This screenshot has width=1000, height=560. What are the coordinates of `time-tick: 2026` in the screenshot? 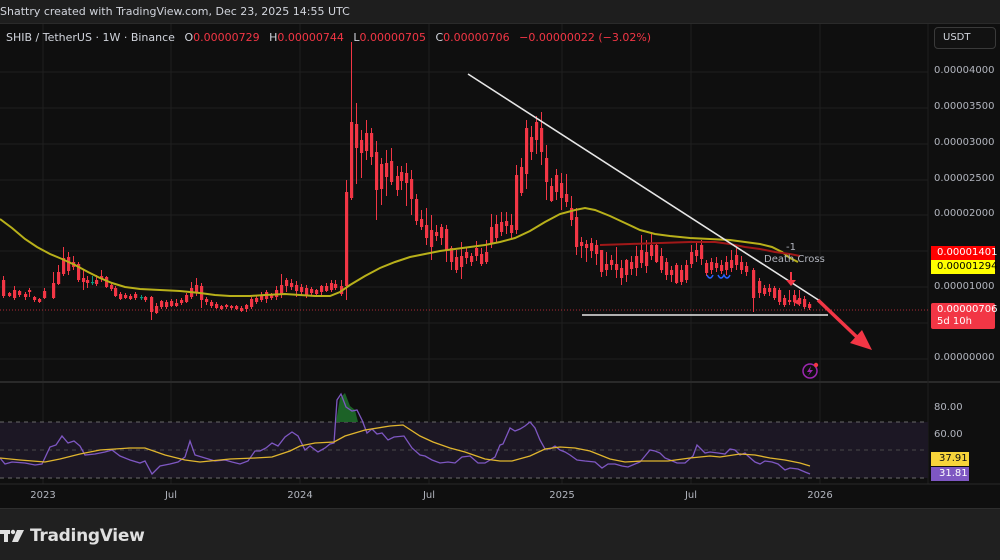 It's located at (820, 495).